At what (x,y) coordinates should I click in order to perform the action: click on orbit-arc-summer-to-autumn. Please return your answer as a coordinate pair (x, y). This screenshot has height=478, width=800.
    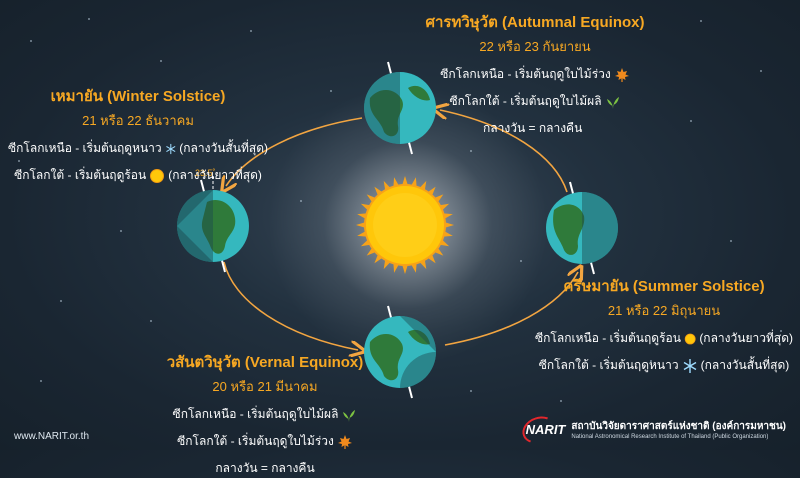
    Looking at the image, I should click on (504, 151).